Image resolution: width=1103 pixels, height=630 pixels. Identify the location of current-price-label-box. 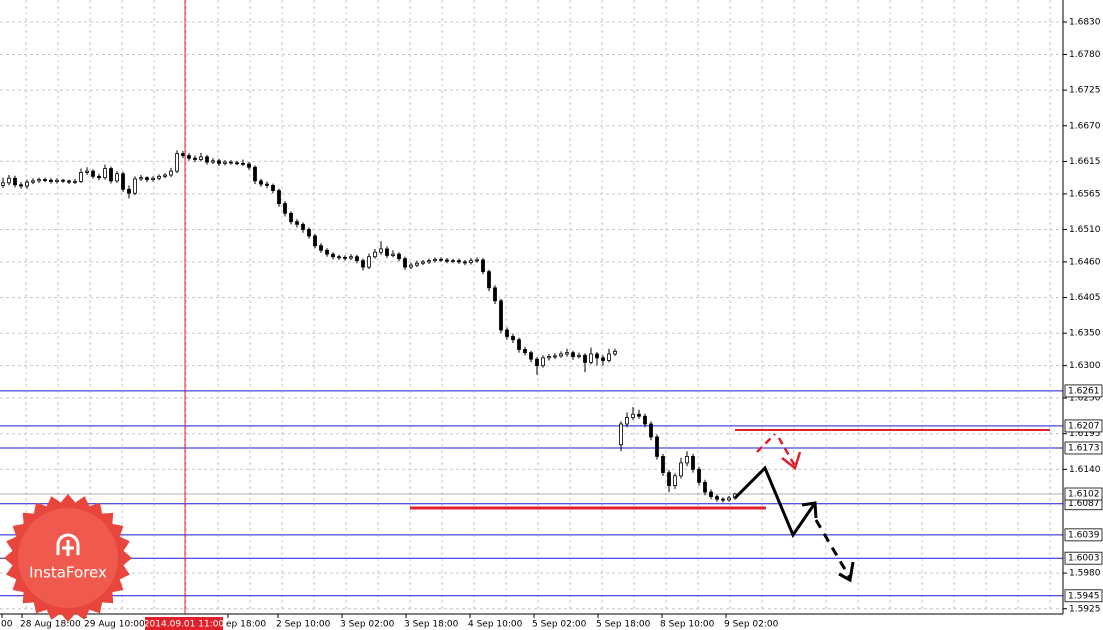
(1083, 494).